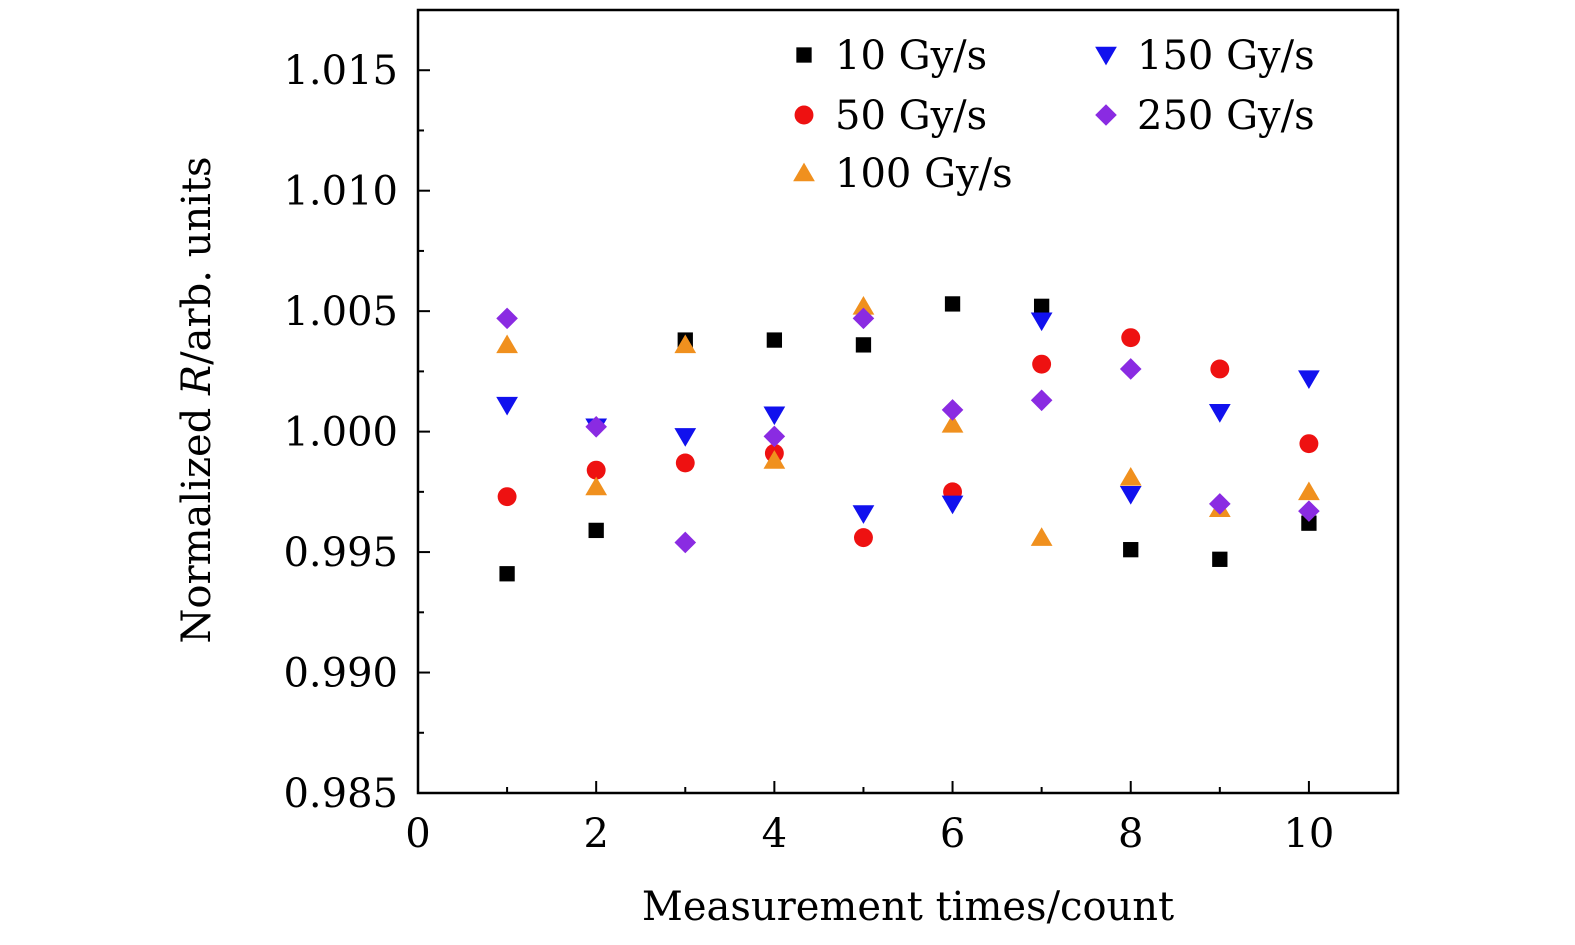 This screenshot has height=945, width=1575. Describe the element at coordinates (340, 192) in the screenshot. I see `y-tick-label: 1.010` at that location.